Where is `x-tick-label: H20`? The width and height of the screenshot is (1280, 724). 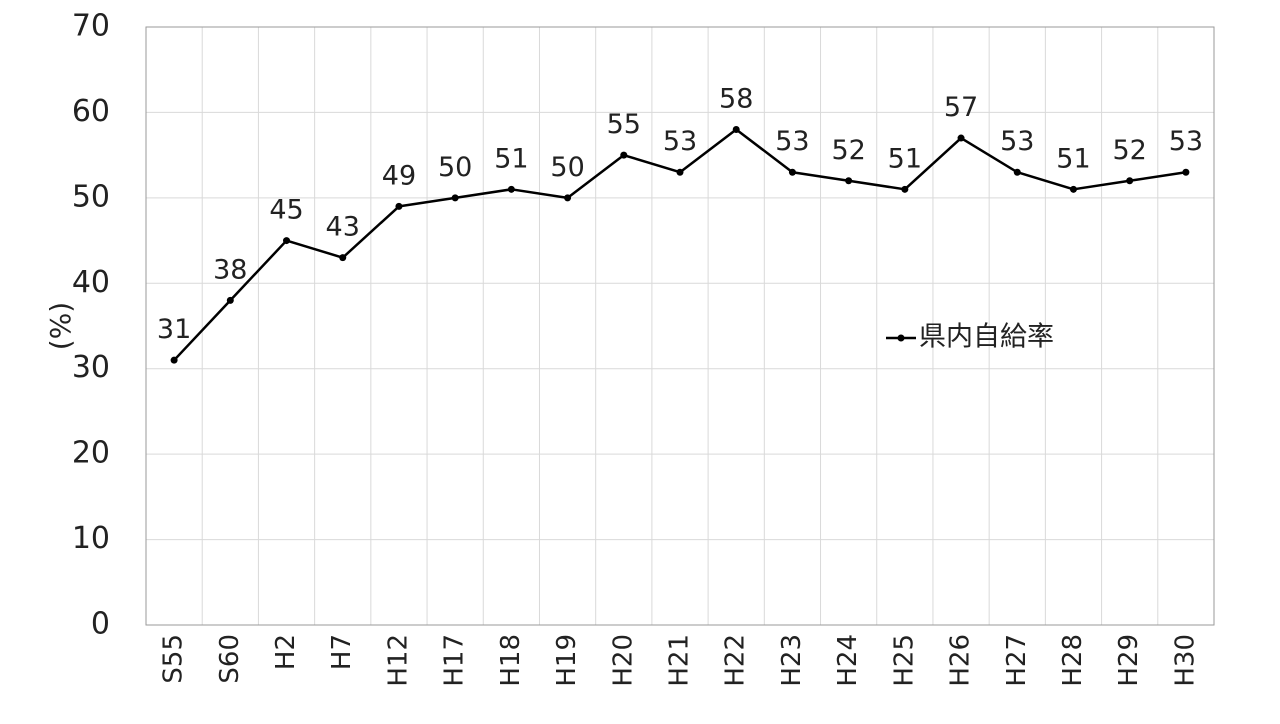 x-tick-label: H20 is located at coordinates (623, 660).